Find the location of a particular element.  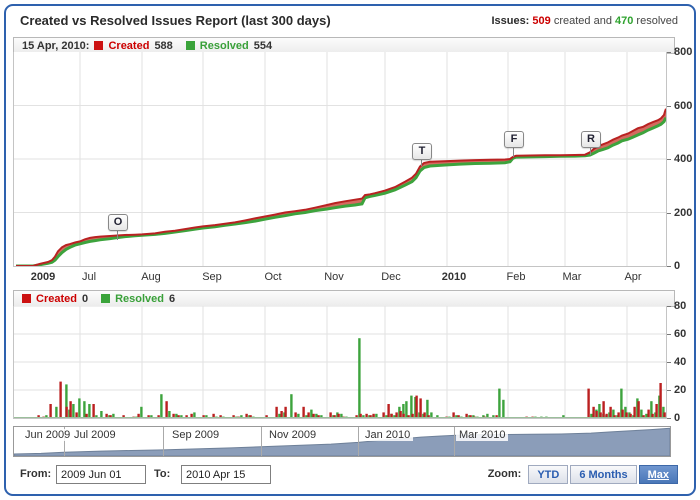

issues-created-count: 509 is located at coordinates (541, 21).